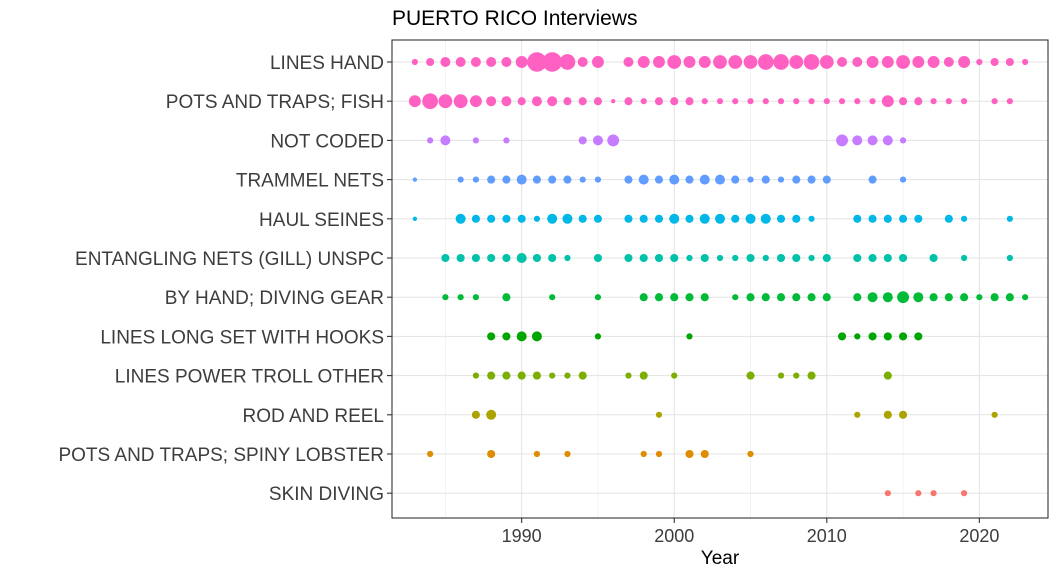 This screenshot has width=1056, height=576. What do you see at coordinates (720, 558) in the screenshot?
I see `x-axis-label: Year` at bounding box center [720, 558].